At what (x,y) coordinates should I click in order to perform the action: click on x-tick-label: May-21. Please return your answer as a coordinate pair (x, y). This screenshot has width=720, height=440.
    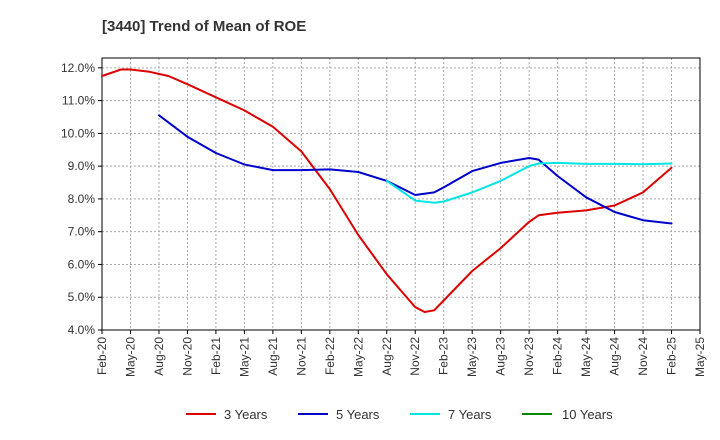
    Looking at the image, I should click on (244, 357).